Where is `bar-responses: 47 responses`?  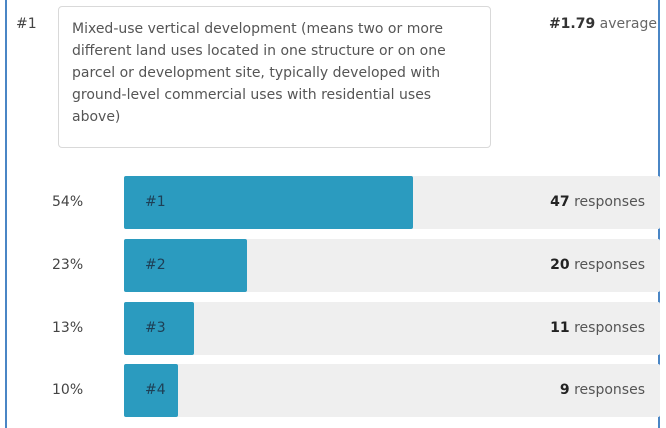 bar-responses: 47 responses is located at coordinates (597, 202).